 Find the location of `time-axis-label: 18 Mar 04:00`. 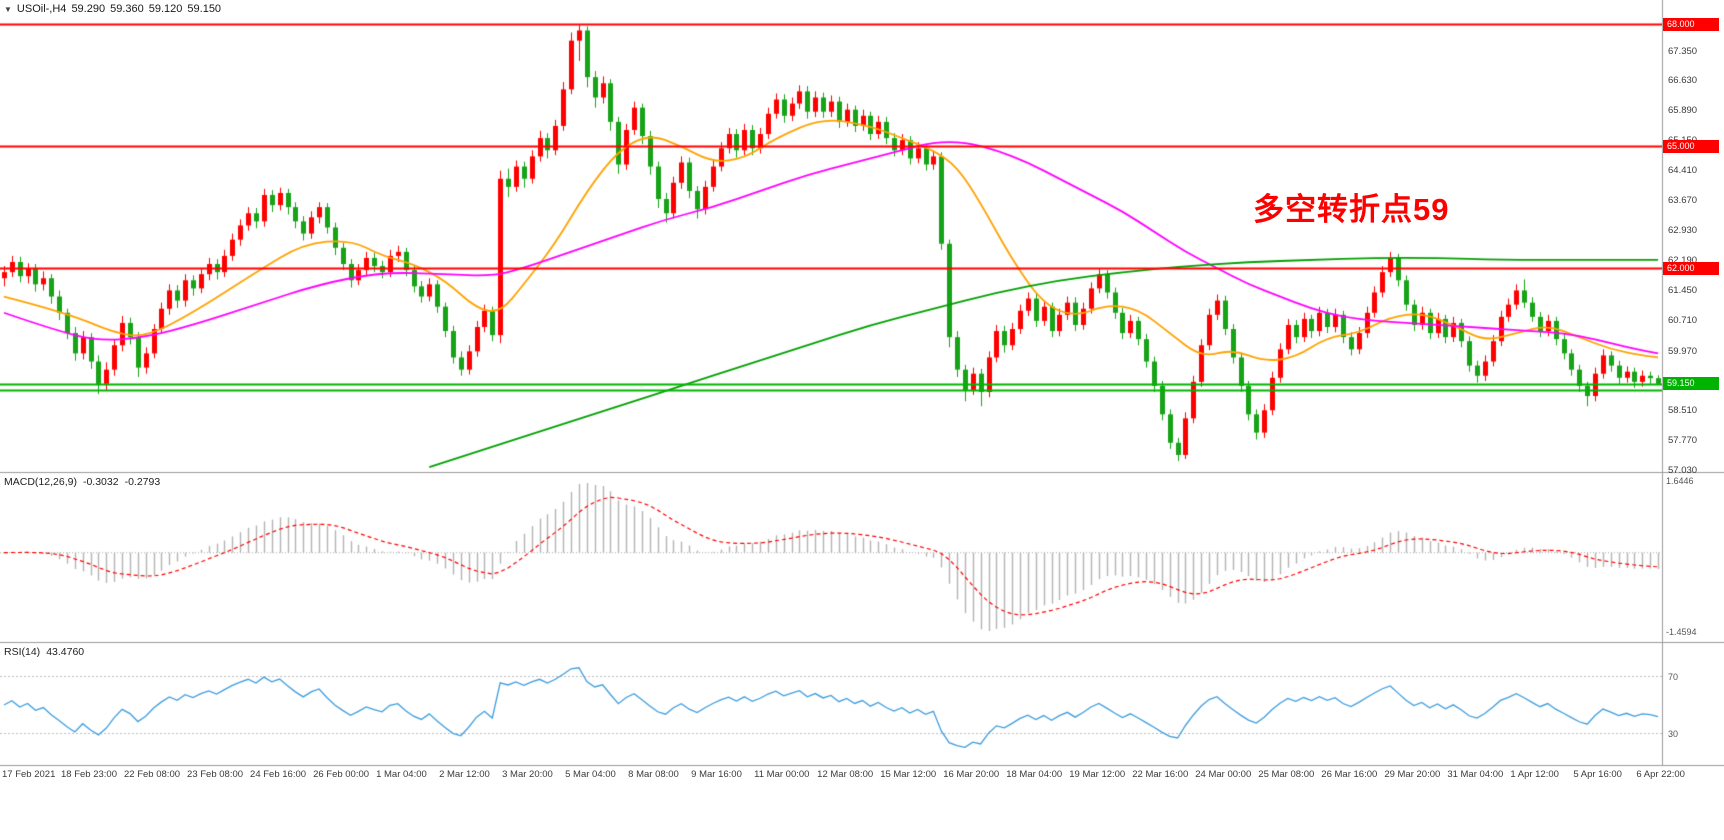

time-axis-label: 18 Mar 04:00 is located at coordinates (1034, 774).